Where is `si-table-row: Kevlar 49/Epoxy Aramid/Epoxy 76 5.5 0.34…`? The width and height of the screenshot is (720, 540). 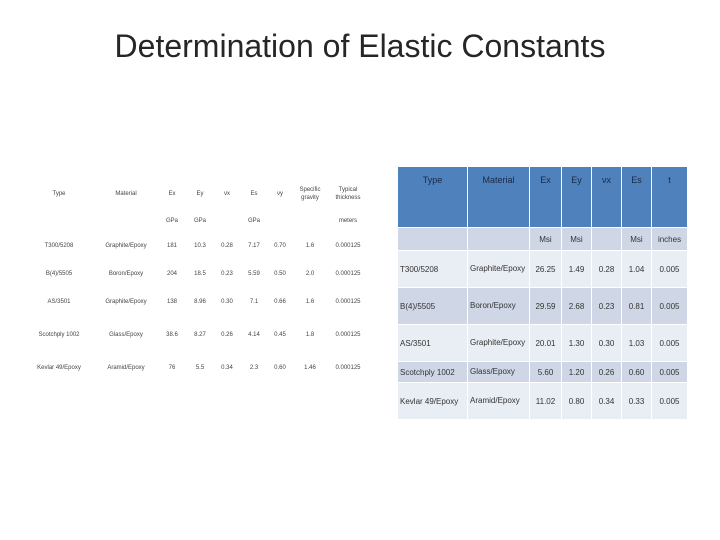 si-table-row: Kevlar 49/Epoxy Aramid/Epoxy 76 5.5 0.34… is located at coordinates (196, 368).